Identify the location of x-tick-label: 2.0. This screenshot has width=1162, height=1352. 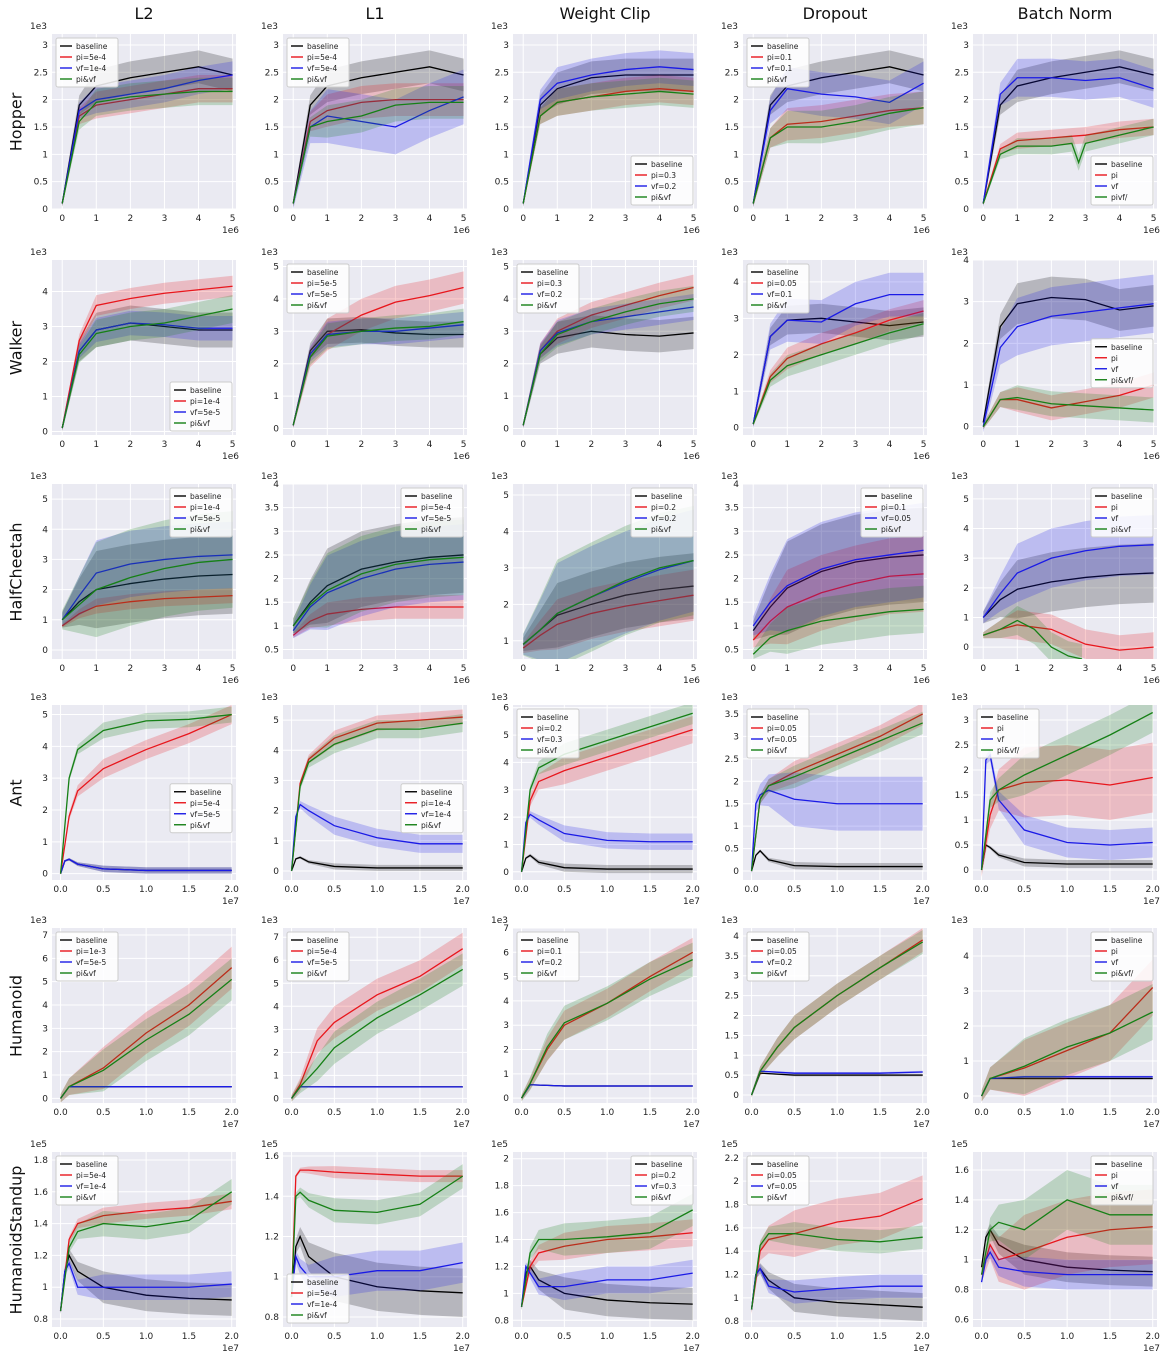
(1153, 1337).